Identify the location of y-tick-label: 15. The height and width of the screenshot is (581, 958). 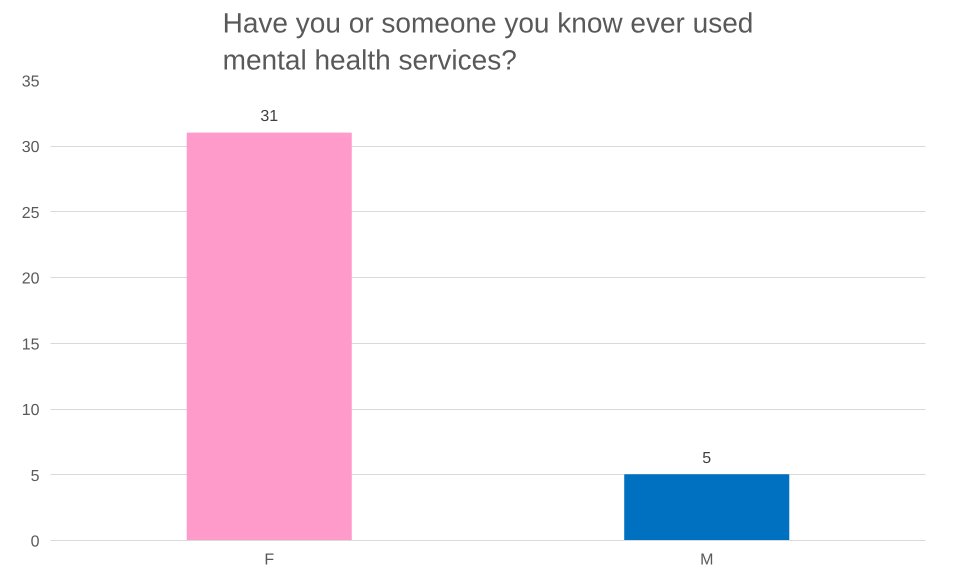
(31, 345).